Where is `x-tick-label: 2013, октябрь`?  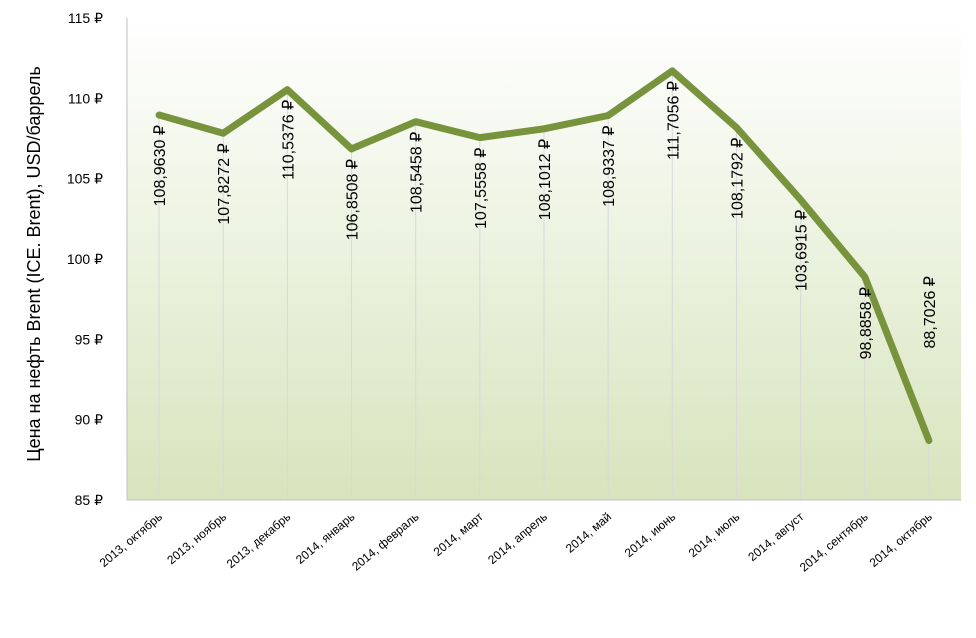 x-tick-label: 2013, октябрь is located at coordinates (131, 540).